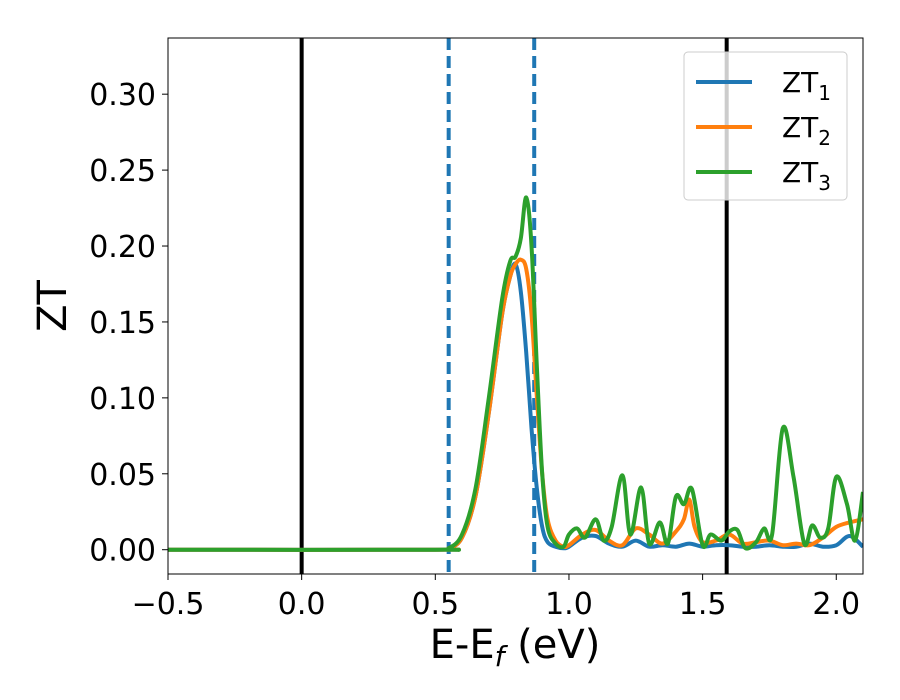  I want to click on legend: ZT1 ZT2 ZT3, so click(765, 126).